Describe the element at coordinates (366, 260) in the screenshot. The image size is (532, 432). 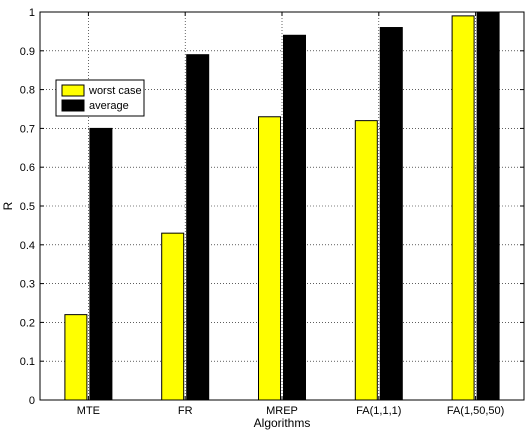
I see `bar-worst-case-fa-1-1-1-` at that location.